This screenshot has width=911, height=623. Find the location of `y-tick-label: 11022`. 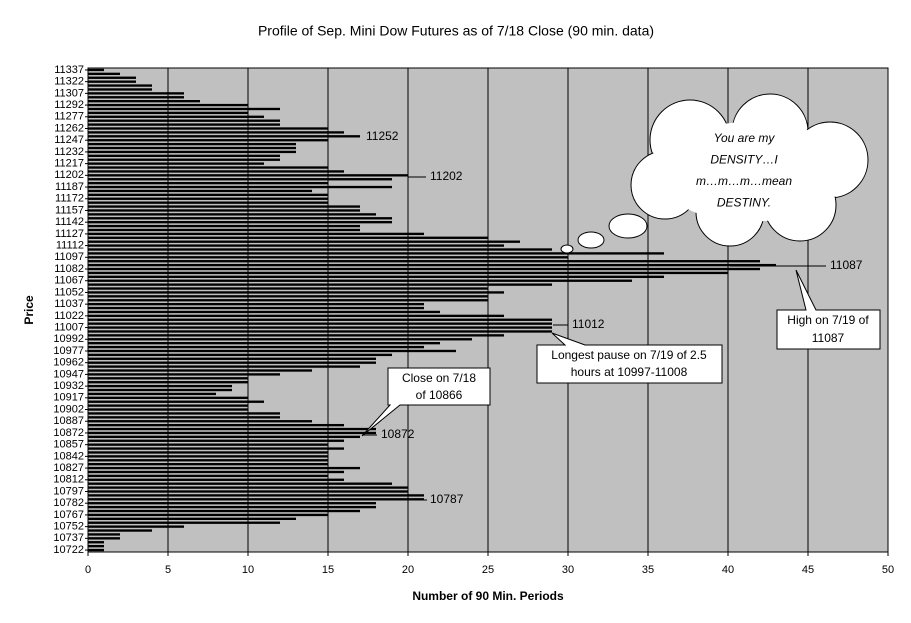

y-tick-label: 11022 is located at coordinates (69, 316).